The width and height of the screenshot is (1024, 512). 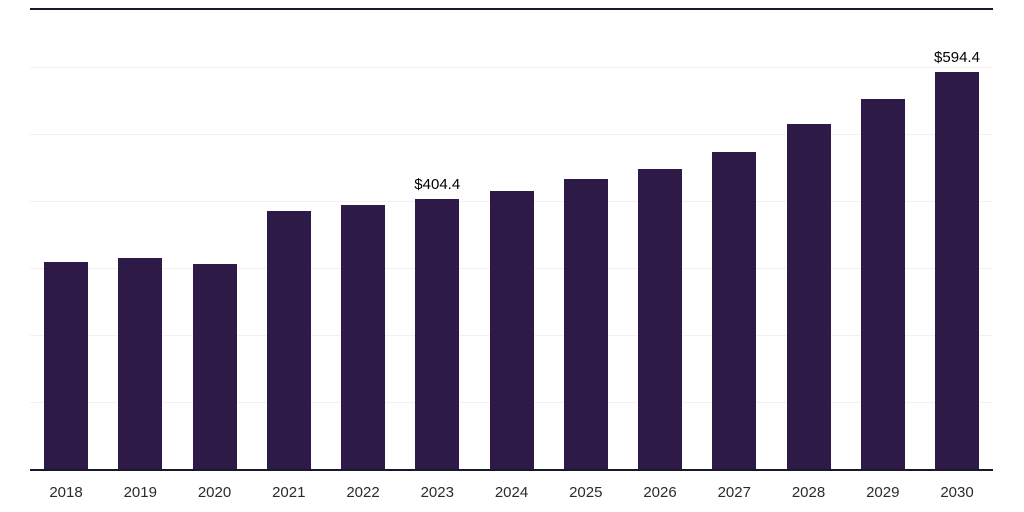 What do you see at coordinates (437, 185) in the screenshot?
I see `bar-value-label: $404.4` at bounding box center [437, 185].